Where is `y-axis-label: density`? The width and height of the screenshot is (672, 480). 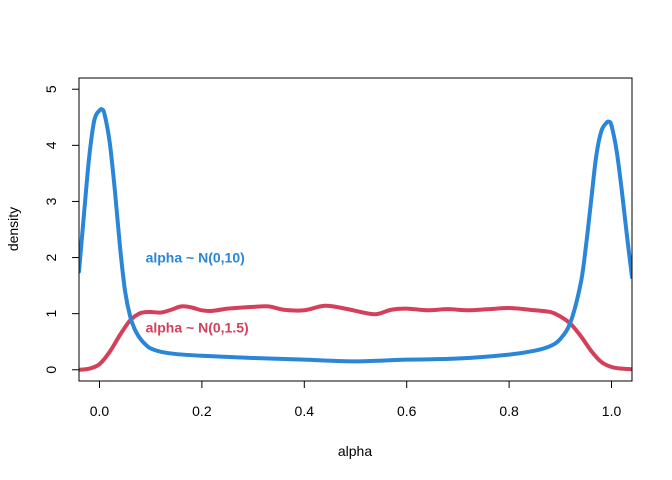
y-axis-label: density is located at coordinates (13, 229).